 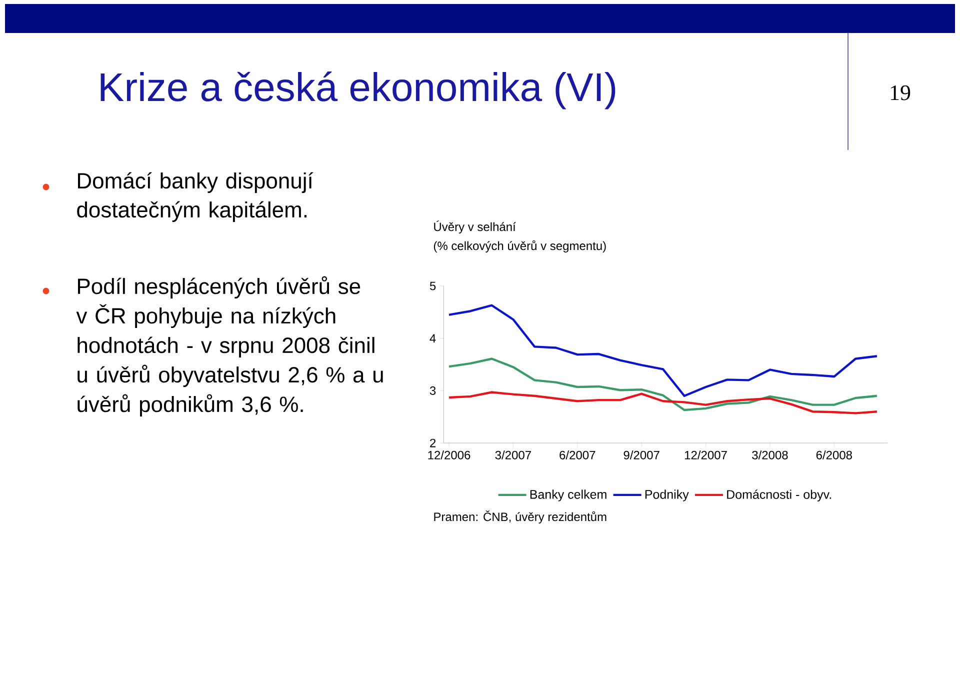 What do you see at coordinates (433, 390) in the screenshot?
I see `y-tick-label: 3` at bounding box center [433, 390].